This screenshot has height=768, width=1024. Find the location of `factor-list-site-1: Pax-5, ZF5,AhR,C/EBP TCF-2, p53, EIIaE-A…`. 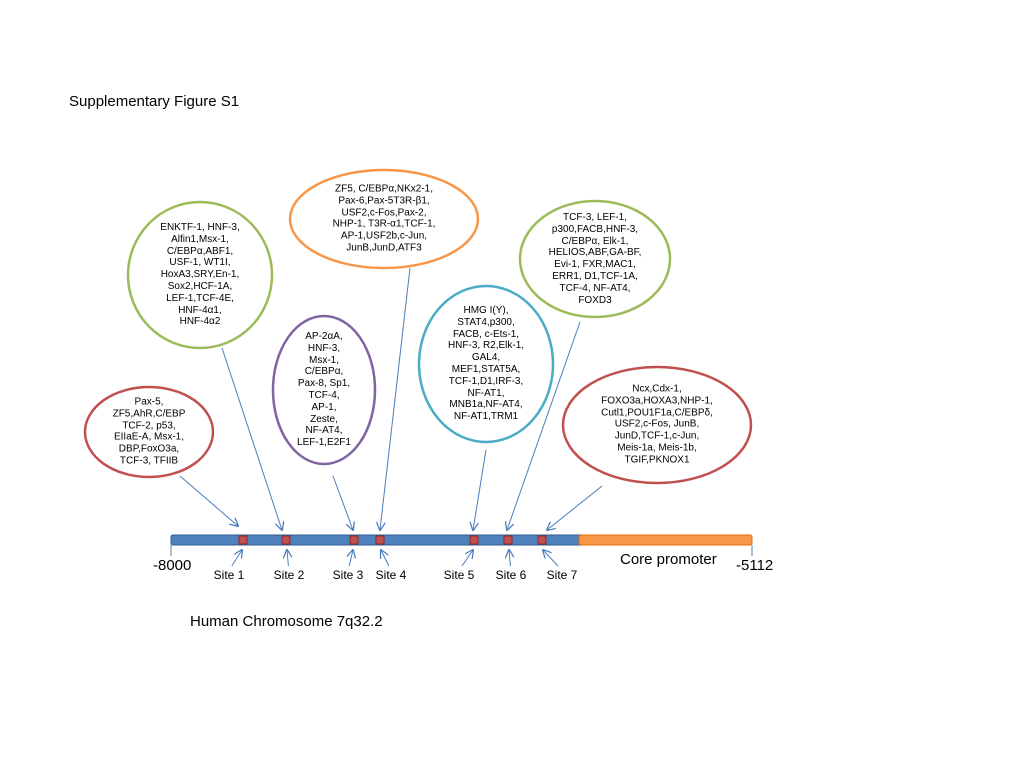

factor-list-site-1: Pax-5, ZF5,AhR,C/EBP TCF-2, p53, EIIaE-A… is located at coordinates (149, 431).